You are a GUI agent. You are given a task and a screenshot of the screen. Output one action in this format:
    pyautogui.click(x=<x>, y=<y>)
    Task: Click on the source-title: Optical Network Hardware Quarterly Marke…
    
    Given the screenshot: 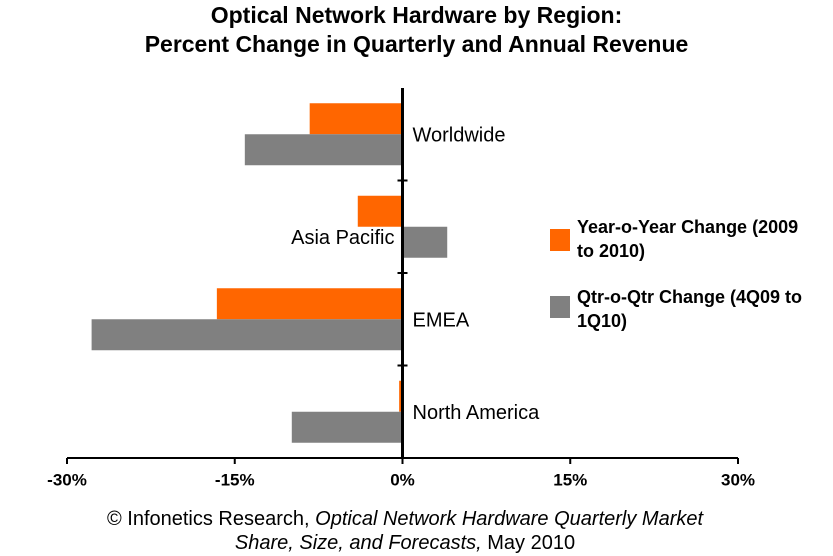 What is the action you would take?
    pyautogui.click(x=469, y=531)
    